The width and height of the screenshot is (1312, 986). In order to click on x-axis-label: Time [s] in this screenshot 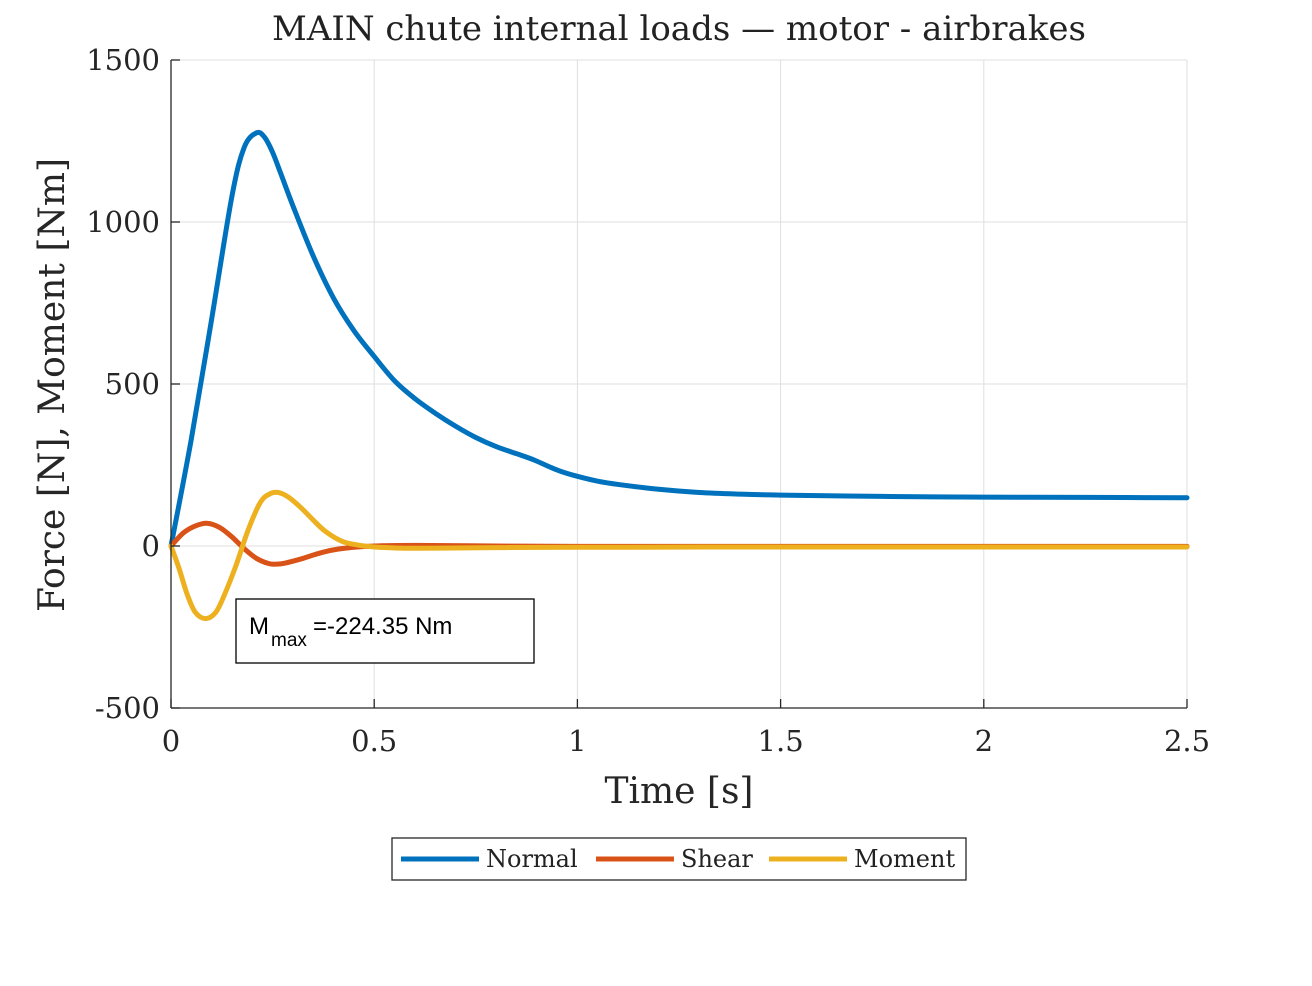, I will do `click(679, 791)`.